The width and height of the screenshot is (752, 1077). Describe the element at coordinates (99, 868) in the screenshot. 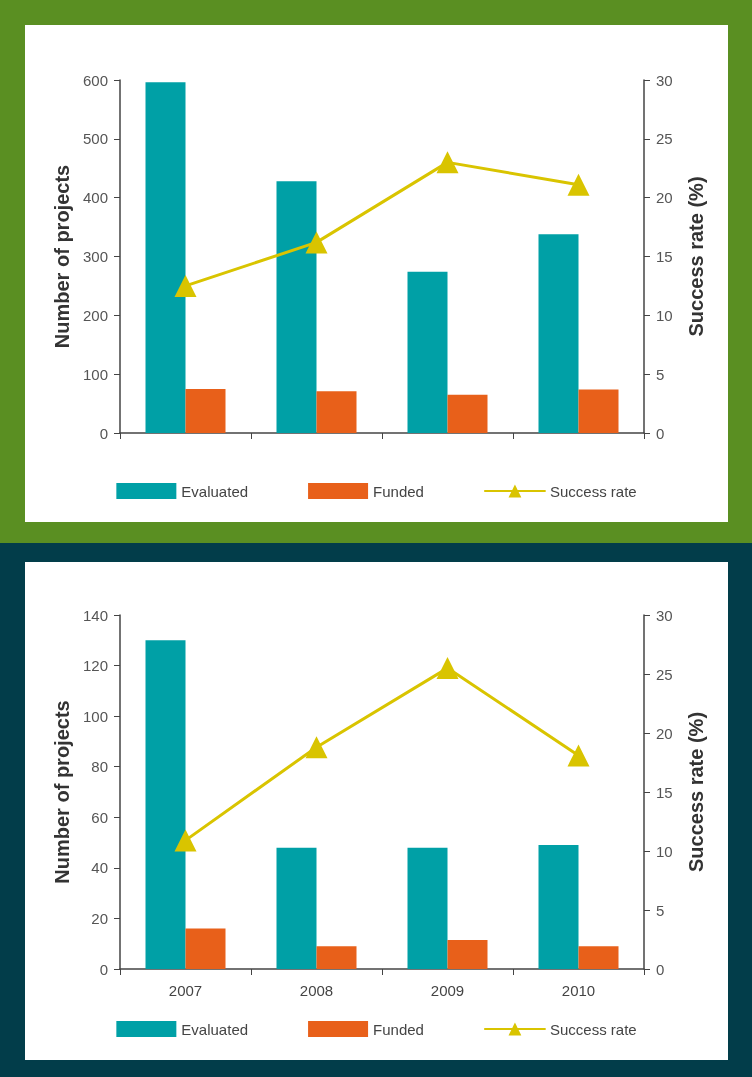

I see `y-tick-label: 40` at that location.